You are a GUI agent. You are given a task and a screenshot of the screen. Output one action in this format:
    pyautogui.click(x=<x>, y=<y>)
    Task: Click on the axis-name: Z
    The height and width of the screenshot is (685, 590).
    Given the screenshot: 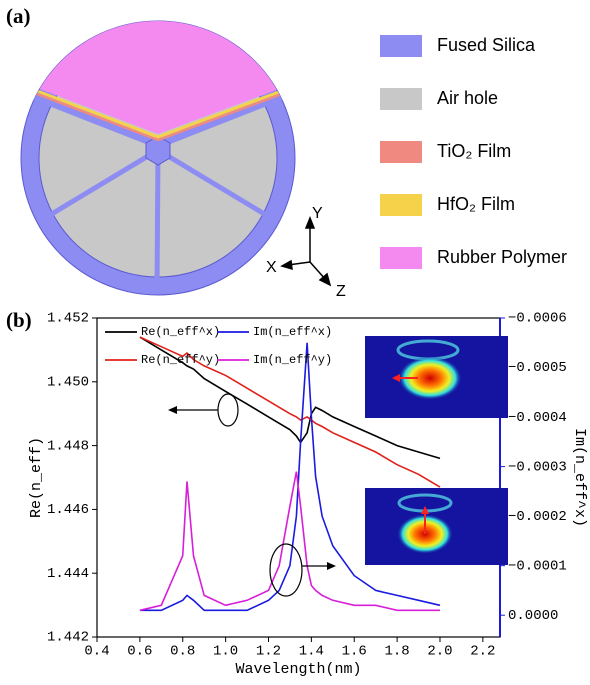 What is the action you would take?
    pyautogui.click(x=341, y=291)
    